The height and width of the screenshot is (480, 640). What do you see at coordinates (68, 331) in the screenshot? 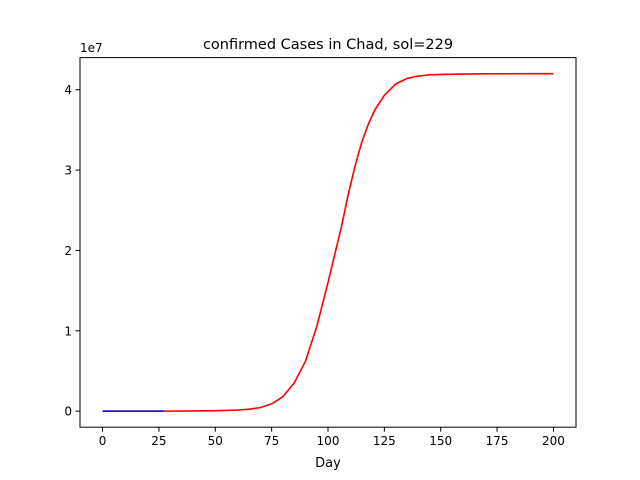
I see `y-tick-label: 1` at bounding box center [68, 331].